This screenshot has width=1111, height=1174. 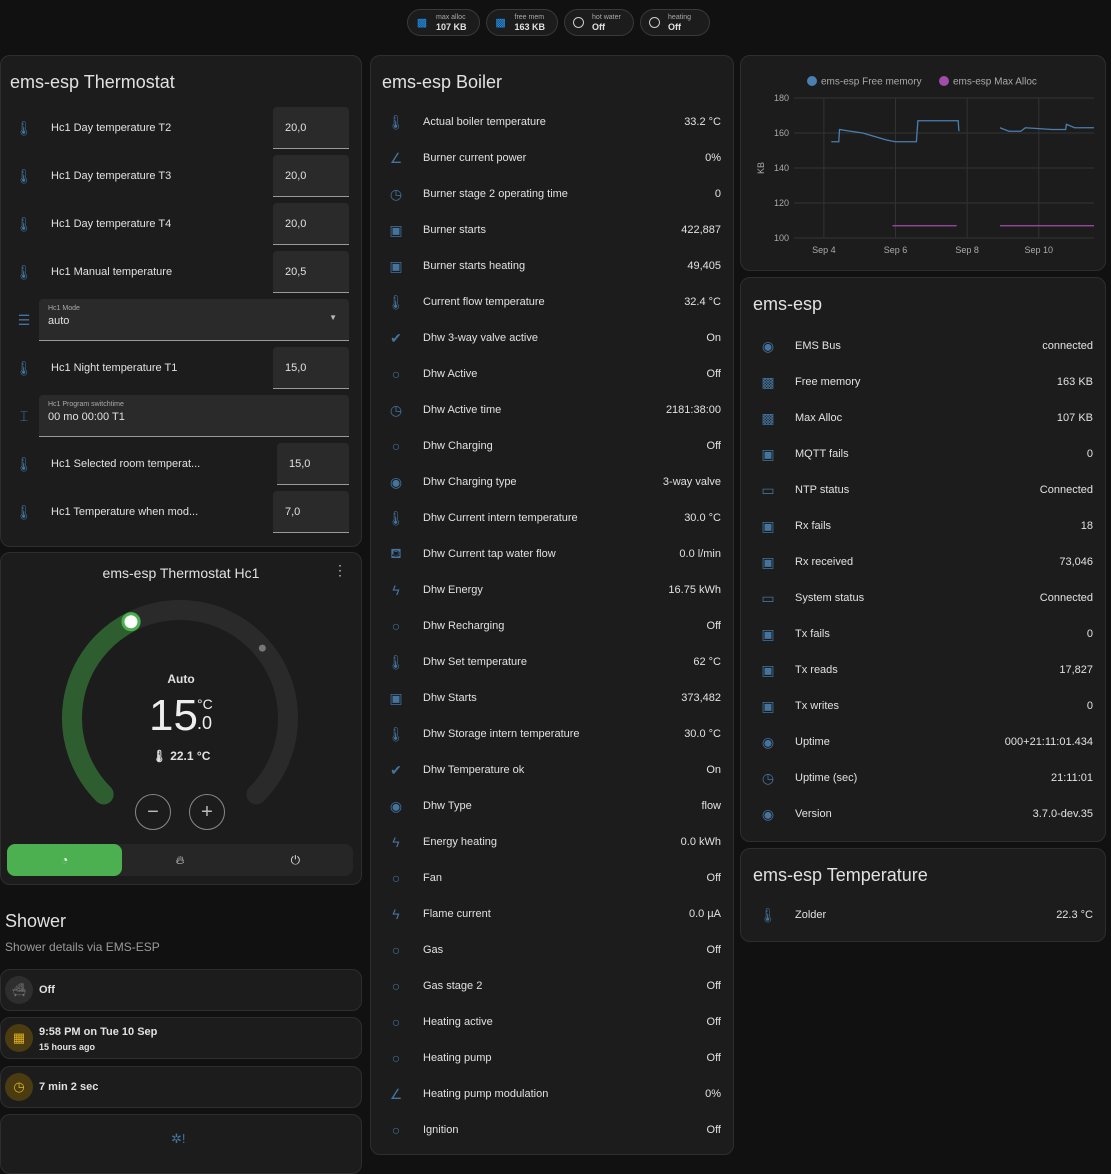 I want to click on entity-row: ▣ Rx received 73,046, so click(x=923, y=562).